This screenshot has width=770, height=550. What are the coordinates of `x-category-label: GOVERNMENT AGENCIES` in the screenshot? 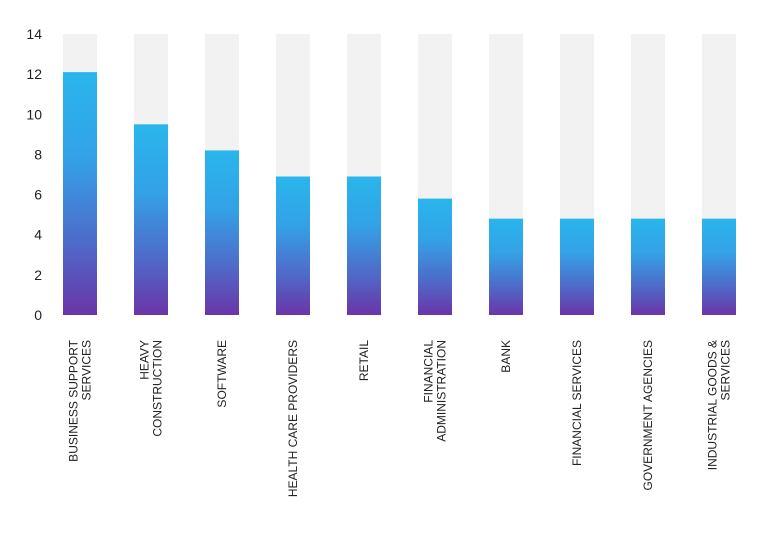 It's located at (648, 415).